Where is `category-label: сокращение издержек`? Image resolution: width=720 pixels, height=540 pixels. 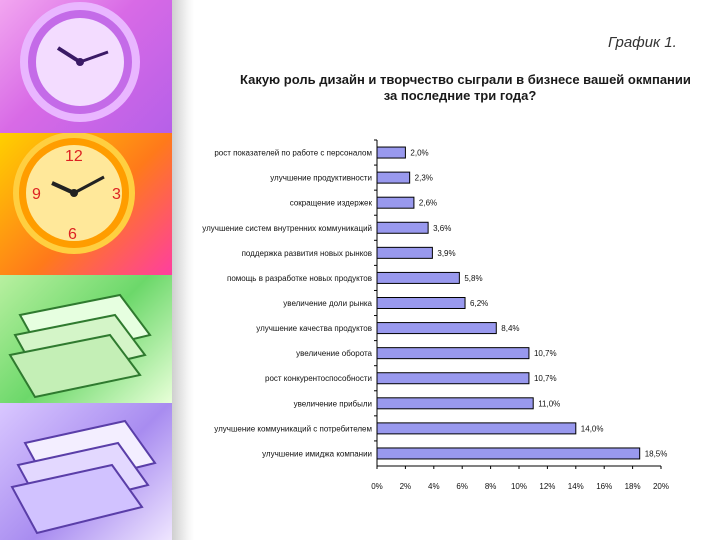 category-label: сокращение издержек is located at coordinates (331, 203).